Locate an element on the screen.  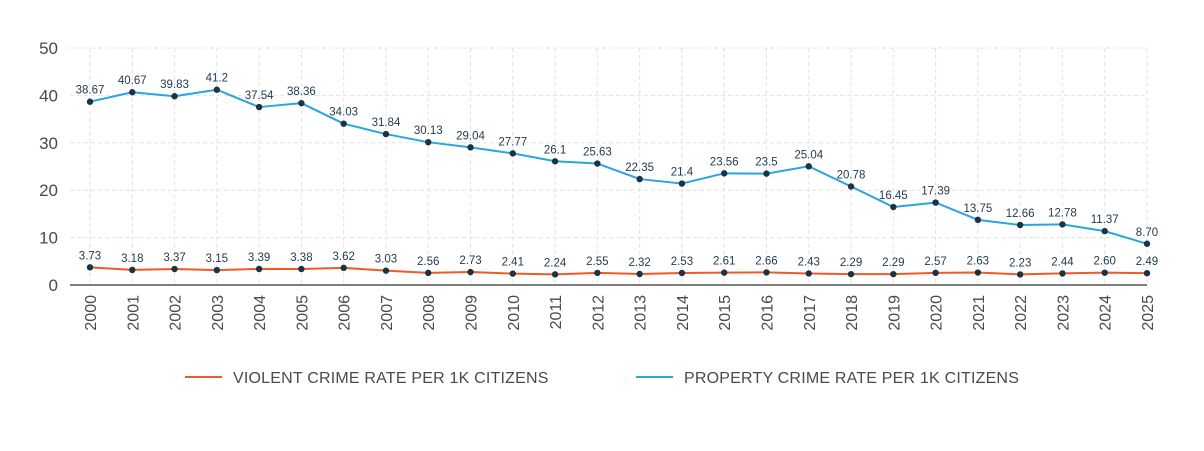
data-label: 2.55 is located at coordinates (597, 262).